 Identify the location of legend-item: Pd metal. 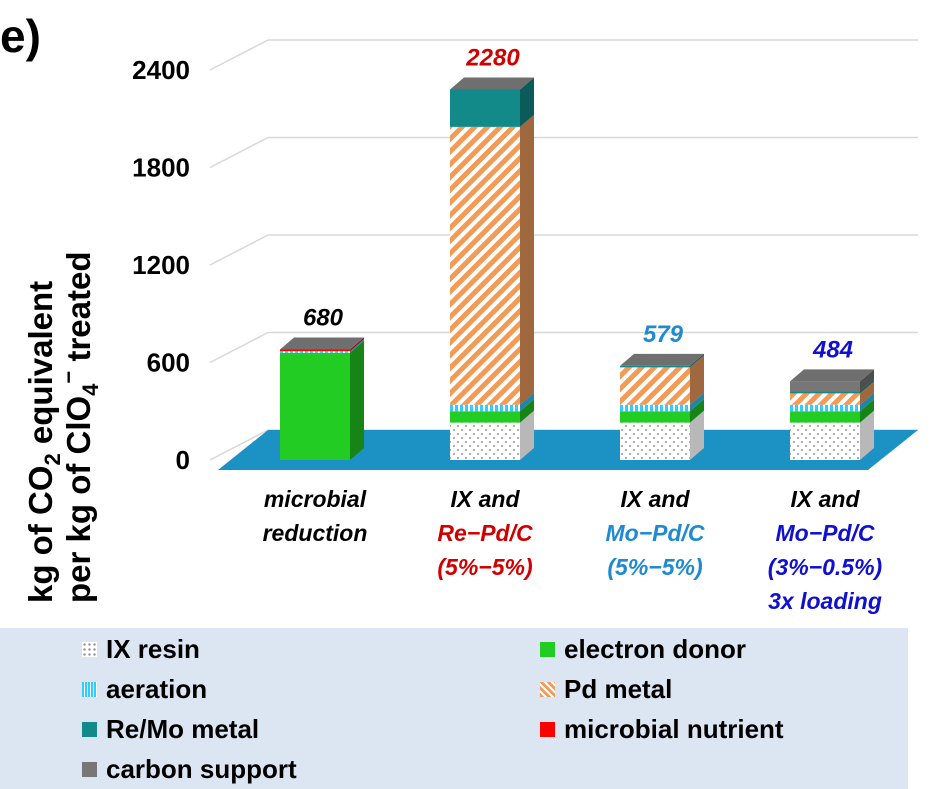
(606, 689).